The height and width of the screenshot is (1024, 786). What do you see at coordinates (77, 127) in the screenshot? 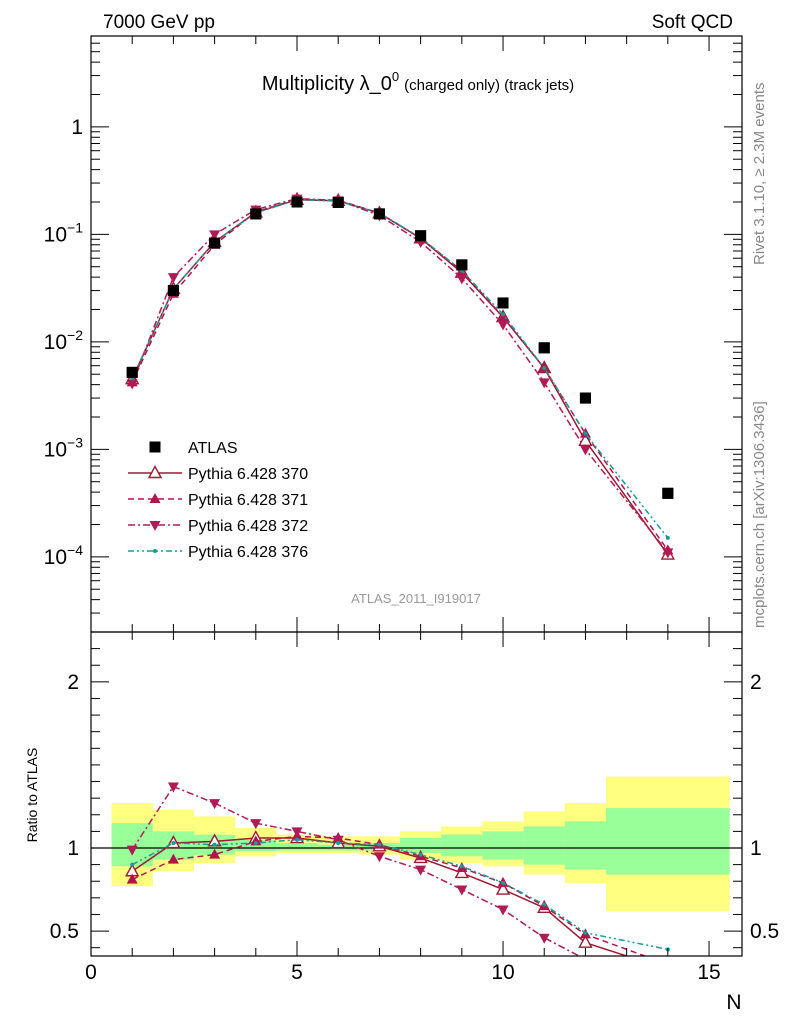
I see `y-tick-label: 1` at bounding box center [77, 127].